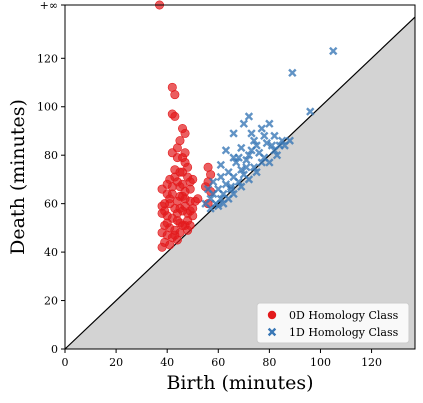 The width and height of the screenshot is (423, 403). What do you see at coordinates (51, 204) in the screenshot?
I see `y-tick-label: 60` at bounding box center [51, 204].